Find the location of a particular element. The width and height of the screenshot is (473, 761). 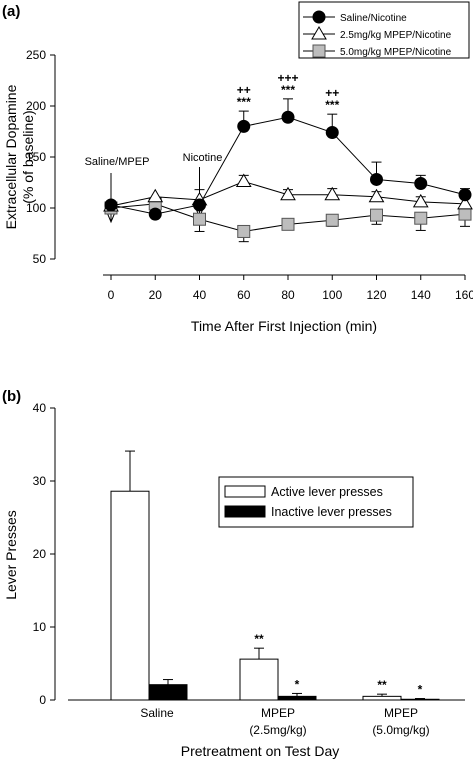

panel-a-xtick-label: 20 is located at coordinates (156, 295).